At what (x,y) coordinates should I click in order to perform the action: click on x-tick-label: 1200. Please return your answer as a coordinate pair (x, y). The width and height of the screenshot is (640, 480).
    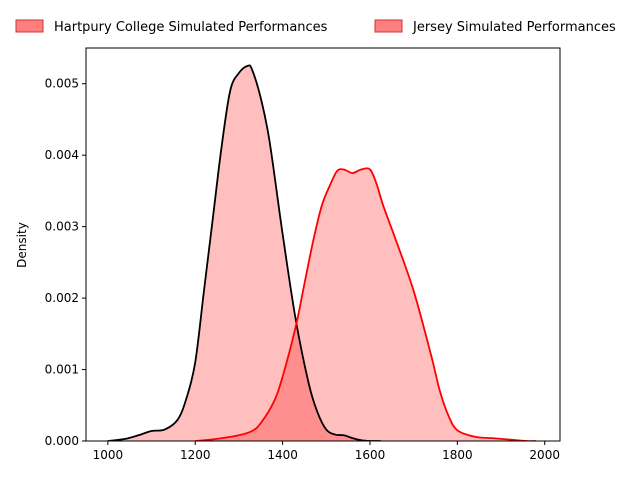
    Looking at the image, I should click on (195, 455).